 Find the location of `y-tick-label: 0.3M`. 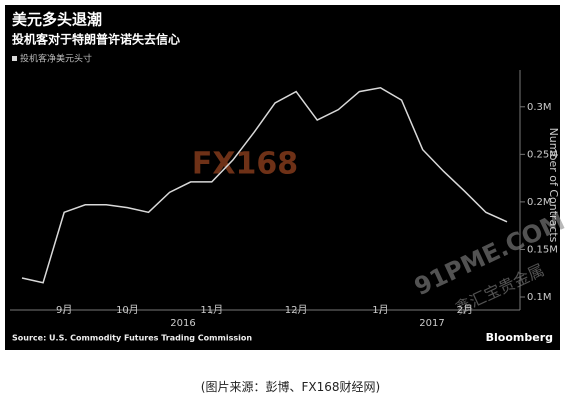

y-tick-label: 0.3M is located at coordinates (539, 107).